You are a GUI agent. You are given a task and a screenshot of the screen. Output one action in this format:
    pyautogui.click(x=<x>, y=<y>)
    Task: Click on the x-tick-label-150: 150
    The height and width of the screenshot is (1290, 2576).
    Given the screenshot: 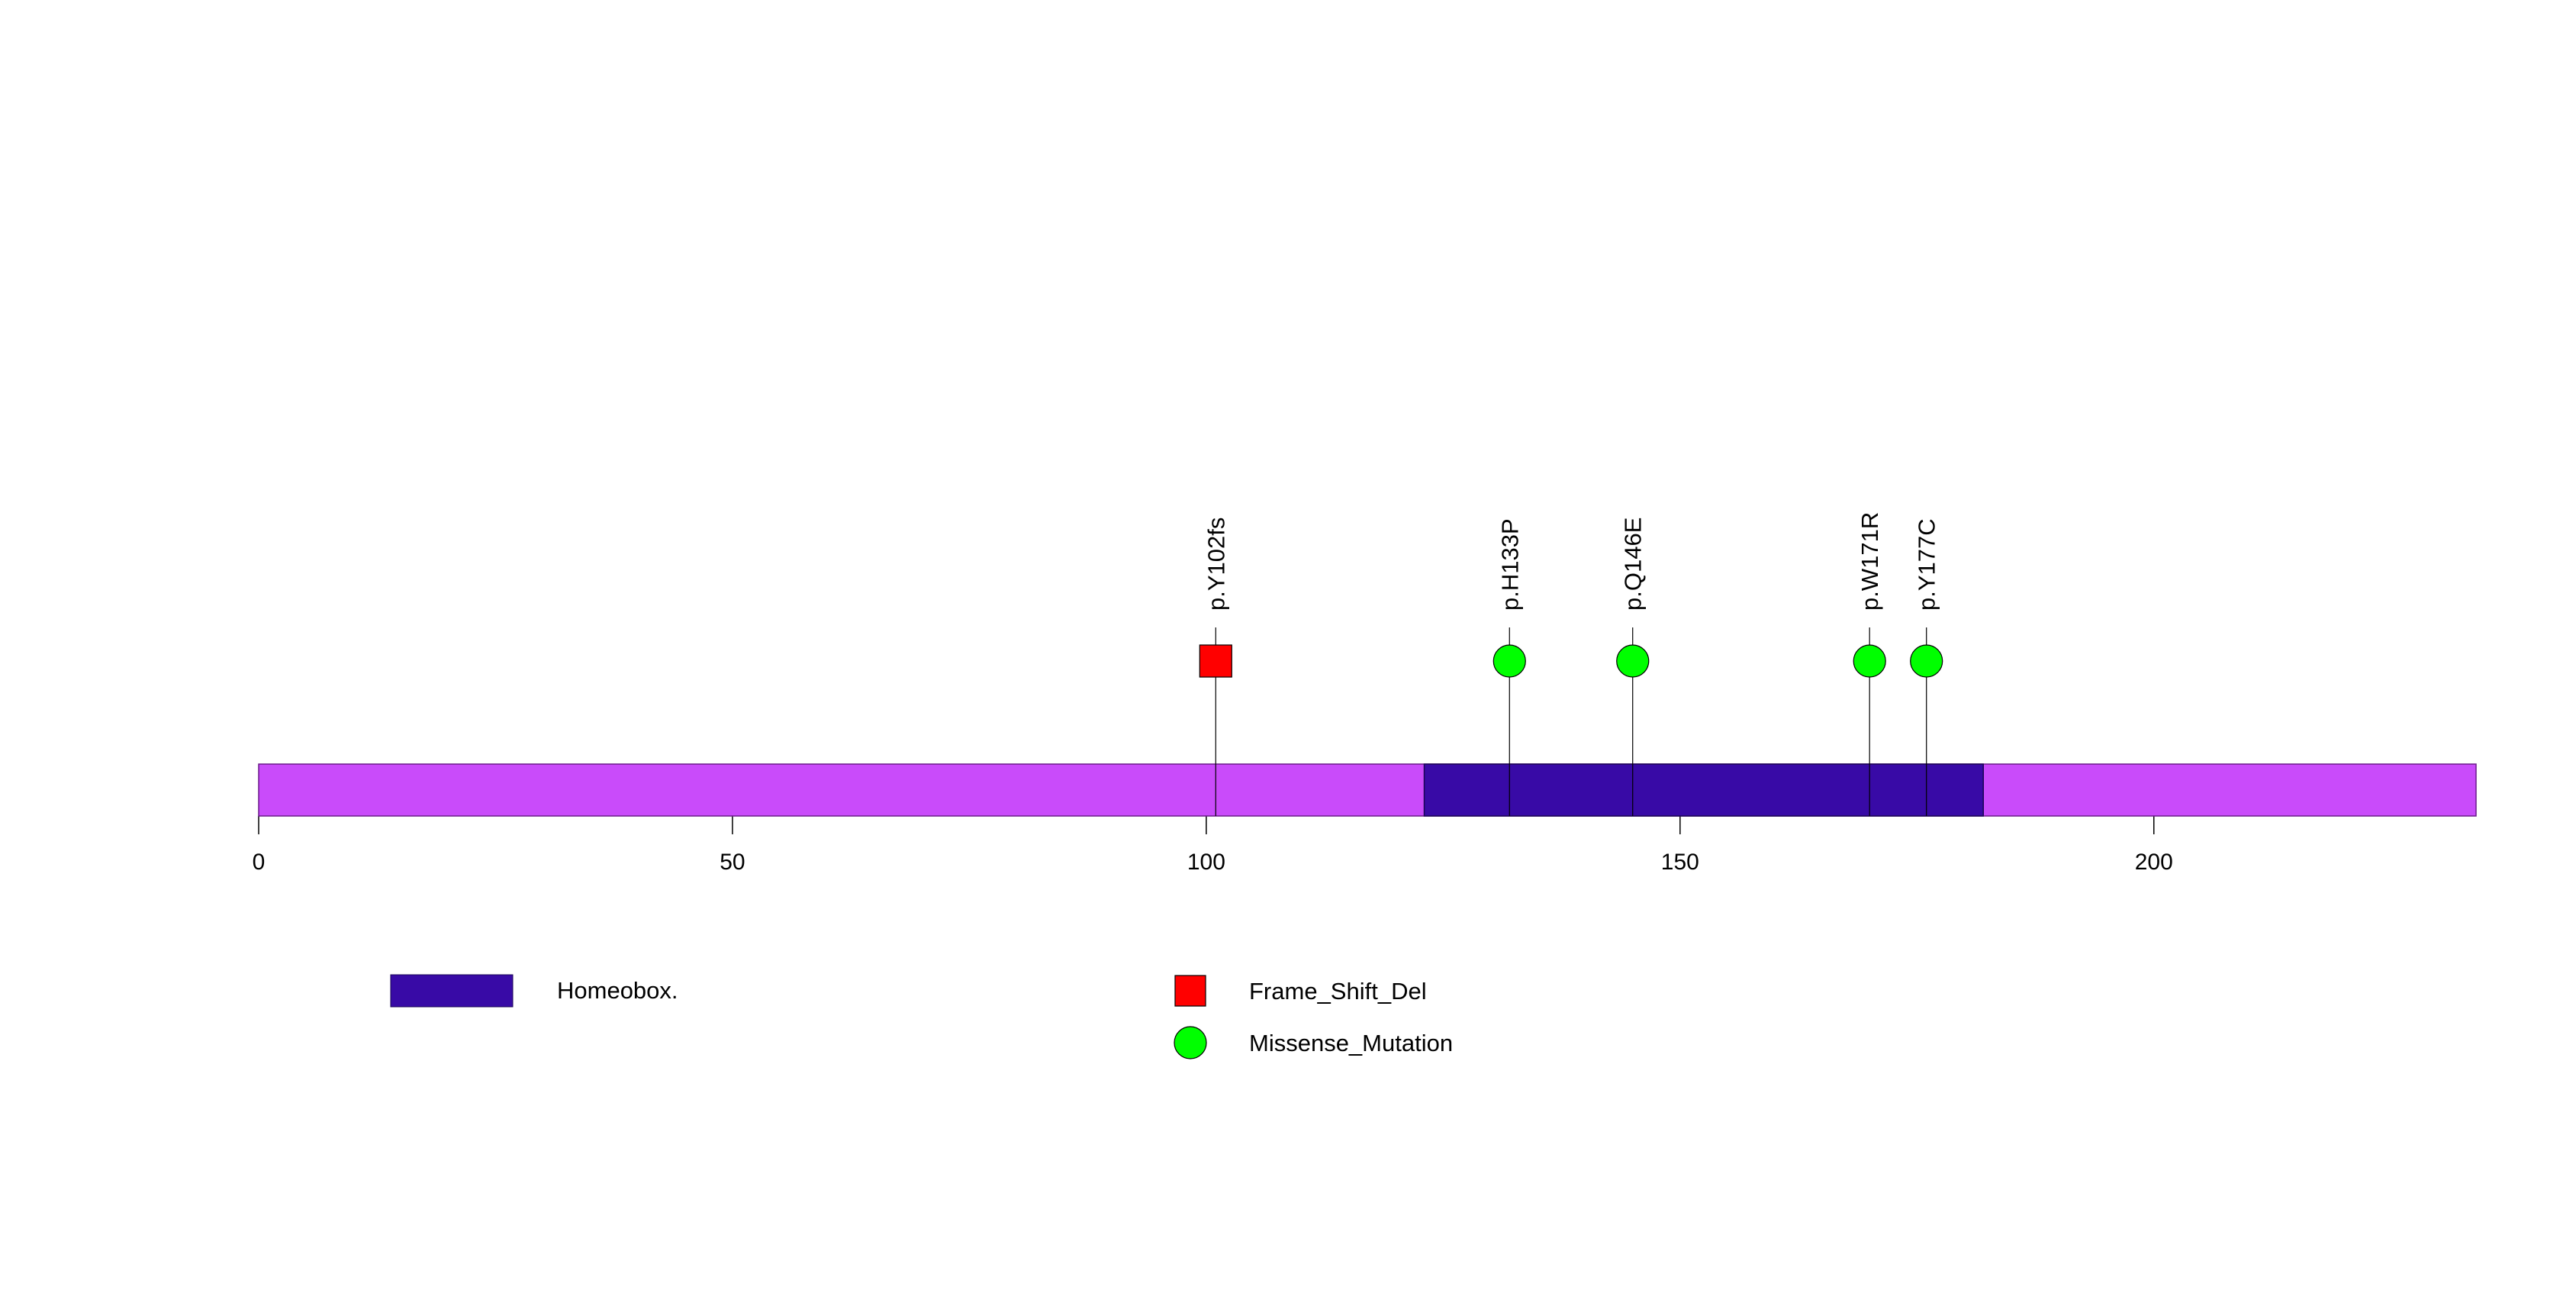 What is the action you would take?
    pyautogui.click(x=1680, y=863)
    